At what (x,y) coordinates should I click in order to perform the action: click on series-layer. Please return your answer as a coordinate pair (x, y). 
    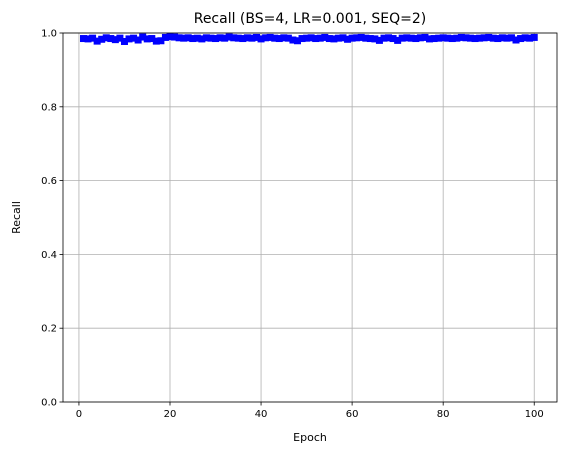
    Looking at the image, I should click on (308, 39).